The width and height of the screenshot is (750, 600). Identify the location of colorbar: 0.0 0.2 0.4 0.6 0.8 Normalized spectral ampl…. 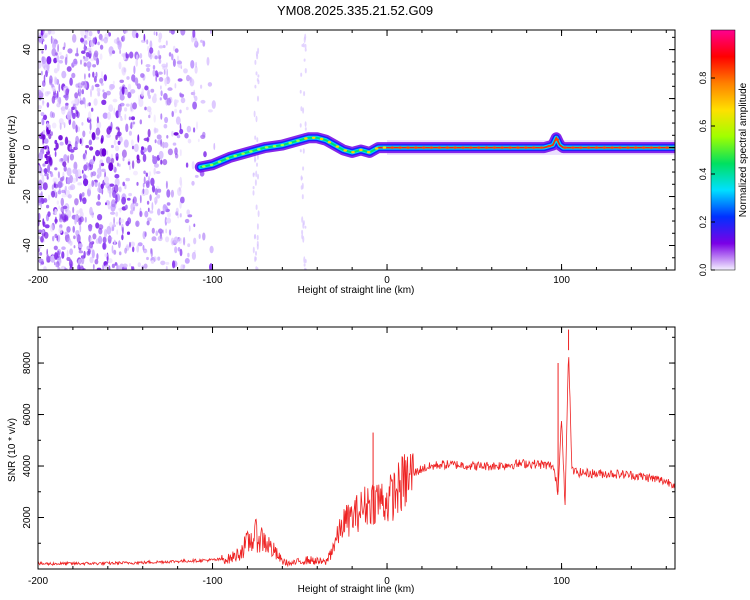
(723, 153).